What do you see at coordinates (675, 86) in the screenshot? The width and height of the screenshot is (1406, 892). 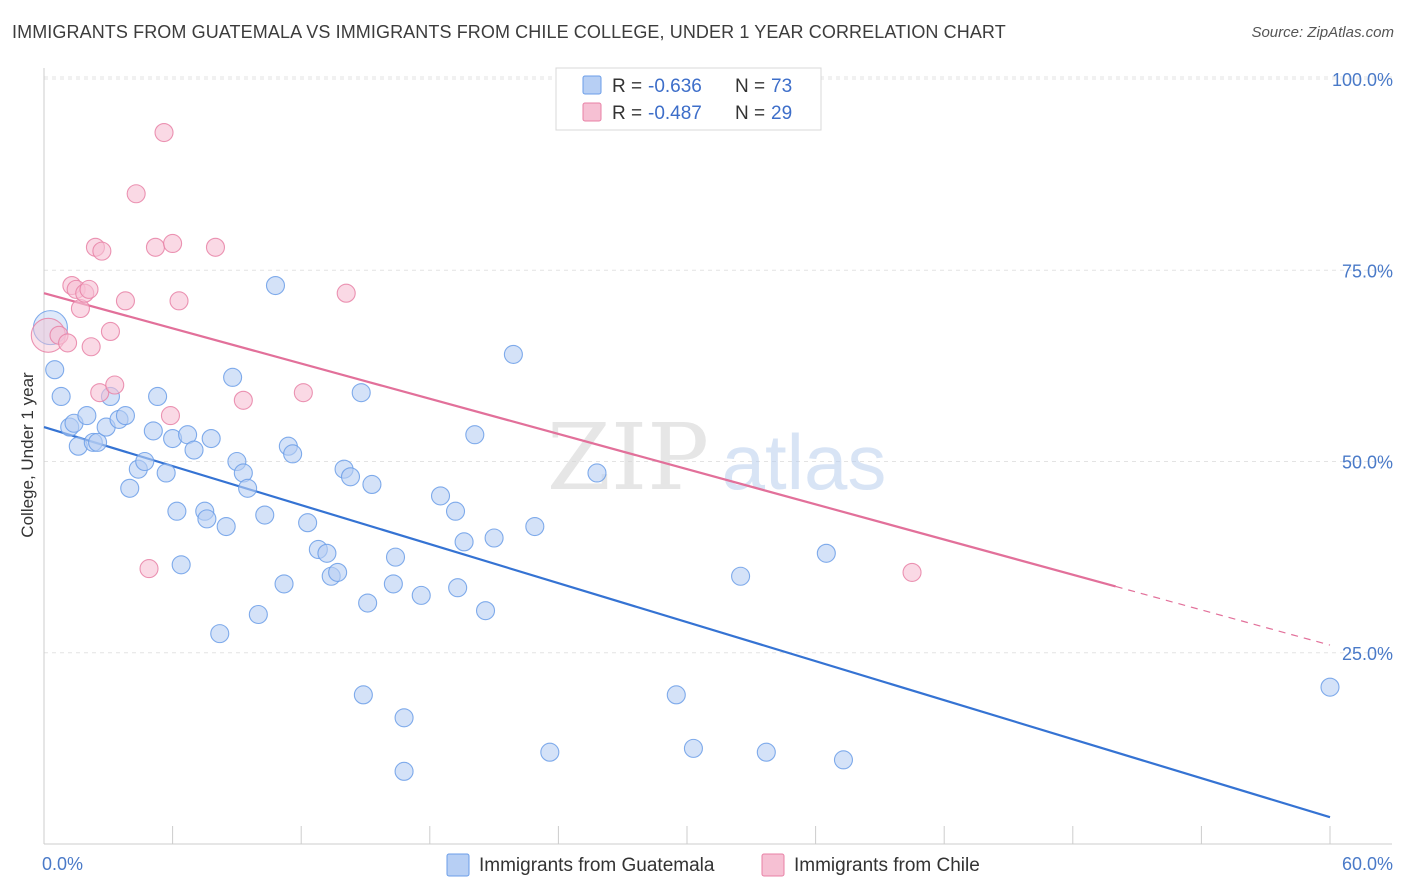 I see `legend-r-value-guatemala: -0.636` at bounding box center [675, 86].